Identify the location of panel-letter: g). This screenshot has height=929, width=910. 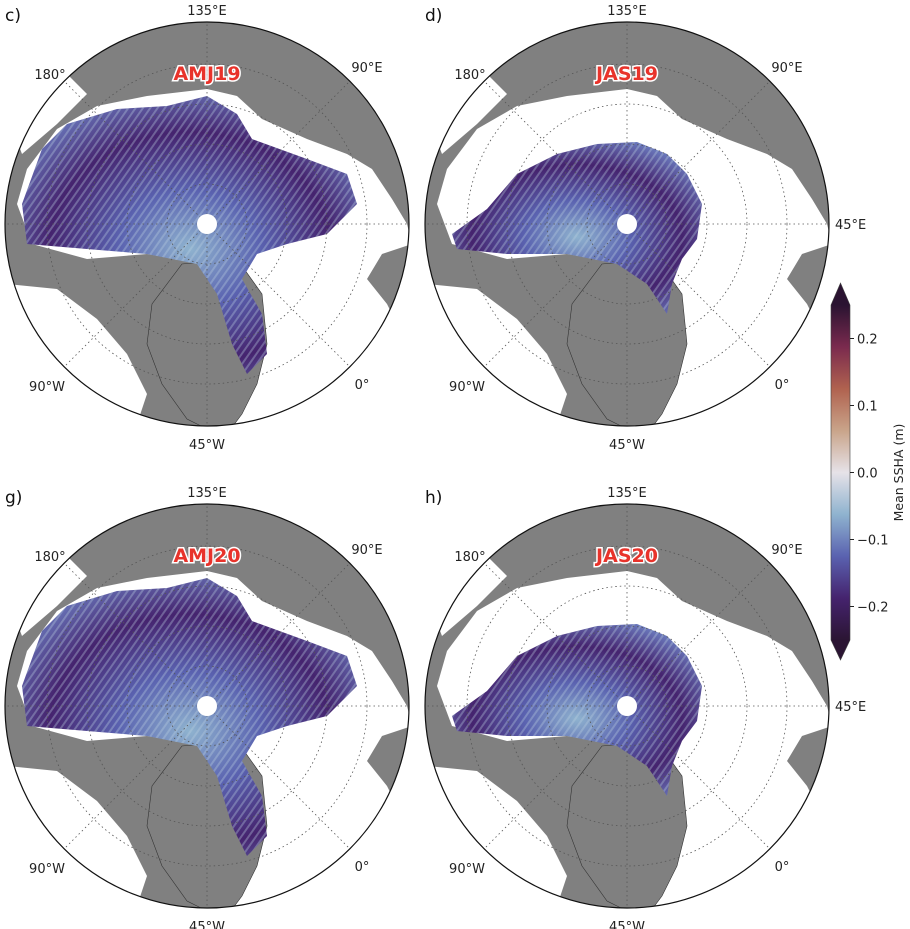
(13, 498).